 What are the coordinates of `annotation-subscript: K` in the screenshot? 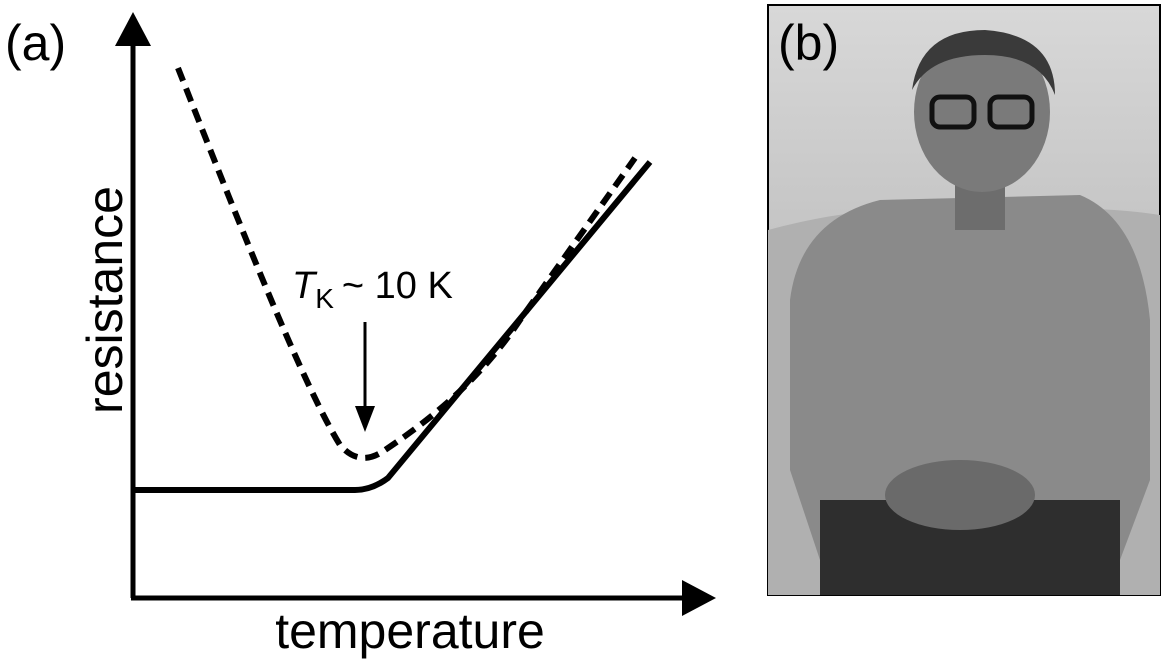 It's located at (324, 298).